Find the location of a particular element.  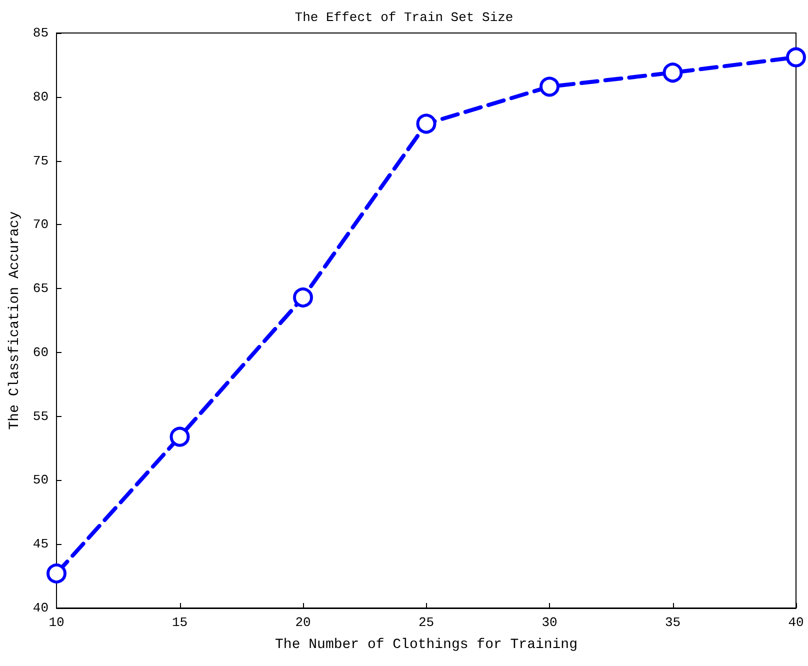

x-tick-label: 25 is located at coordinates (426, 622).